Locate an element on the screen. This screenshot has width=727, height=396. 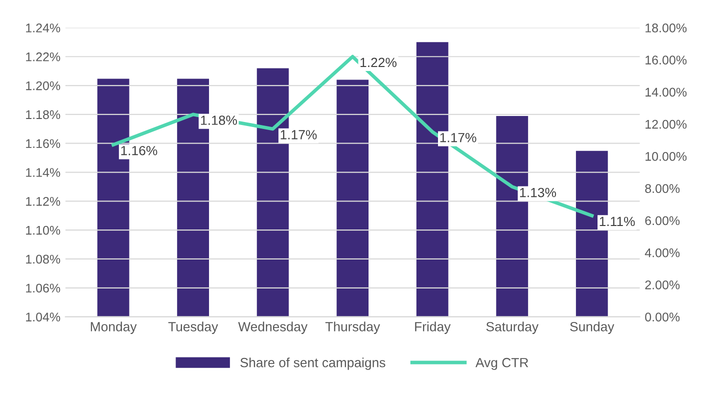
y-tick-label: 1.18% is located at coordinates (43, 115).